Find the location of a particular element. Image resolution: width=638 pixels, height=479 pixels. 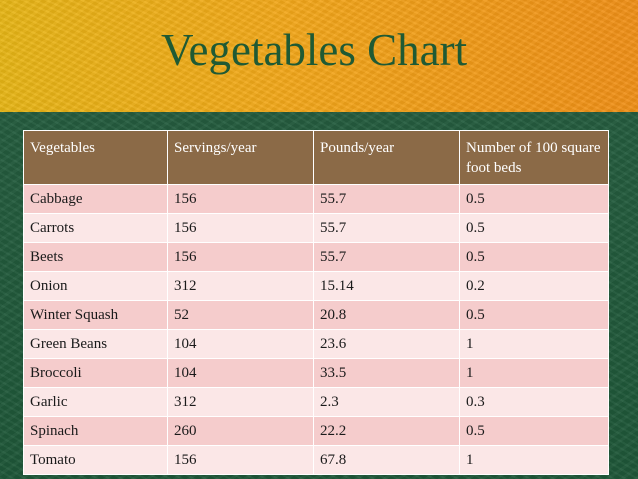

cell-vegetable: Cabbage is located at coordinates (95, 199).